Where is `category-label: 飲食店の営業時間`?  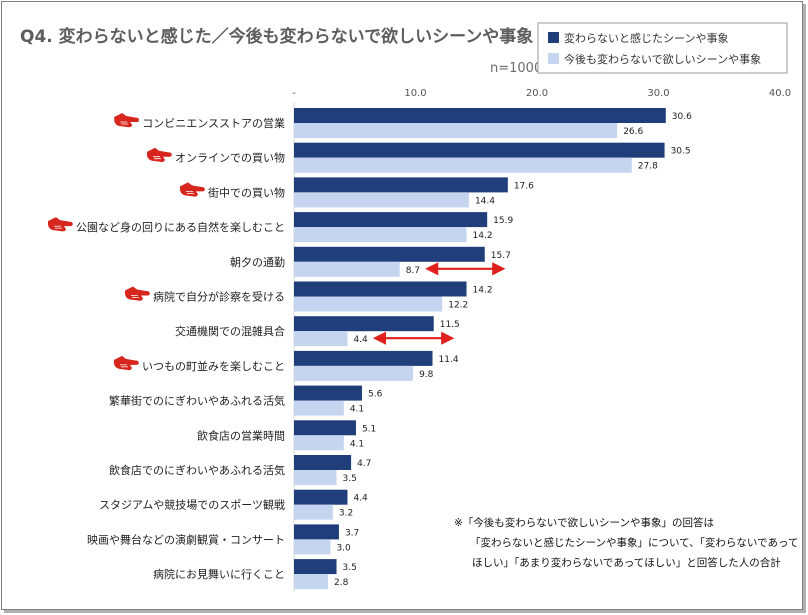 category-label: 飲食店の営業時間 is located at coordinates (241, 435).